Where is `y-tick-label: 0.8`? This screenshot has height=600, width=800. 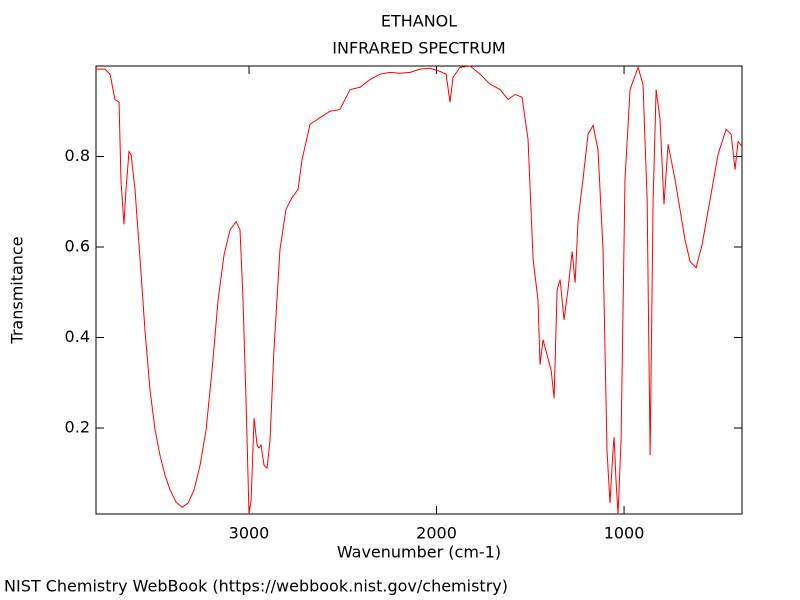 y-tick-label: 0.8 is located at coordinates (77, 155).